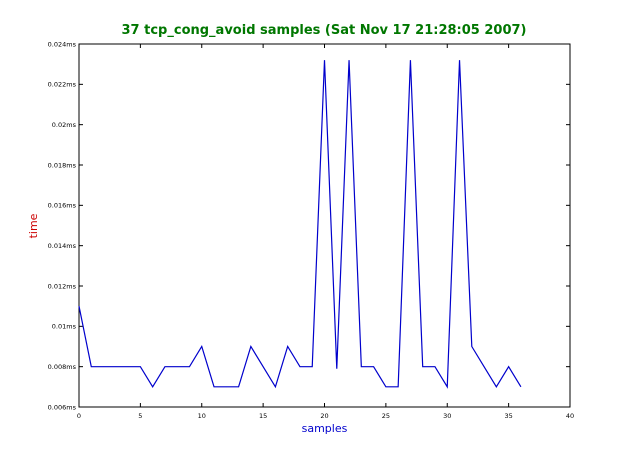 The image size is (633, 453). What do you see at coordinates (62, 407) in the screenshot?
I see `y-tick-label: 0.006ms` at bounding box center [62, 407].